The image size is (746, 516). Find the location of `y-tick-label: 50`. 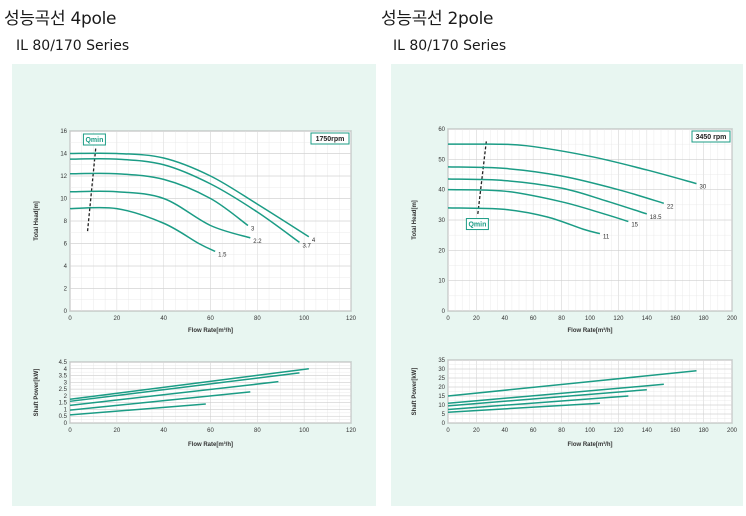

y-tick-label: 50 is located at coordinates (441, 160).